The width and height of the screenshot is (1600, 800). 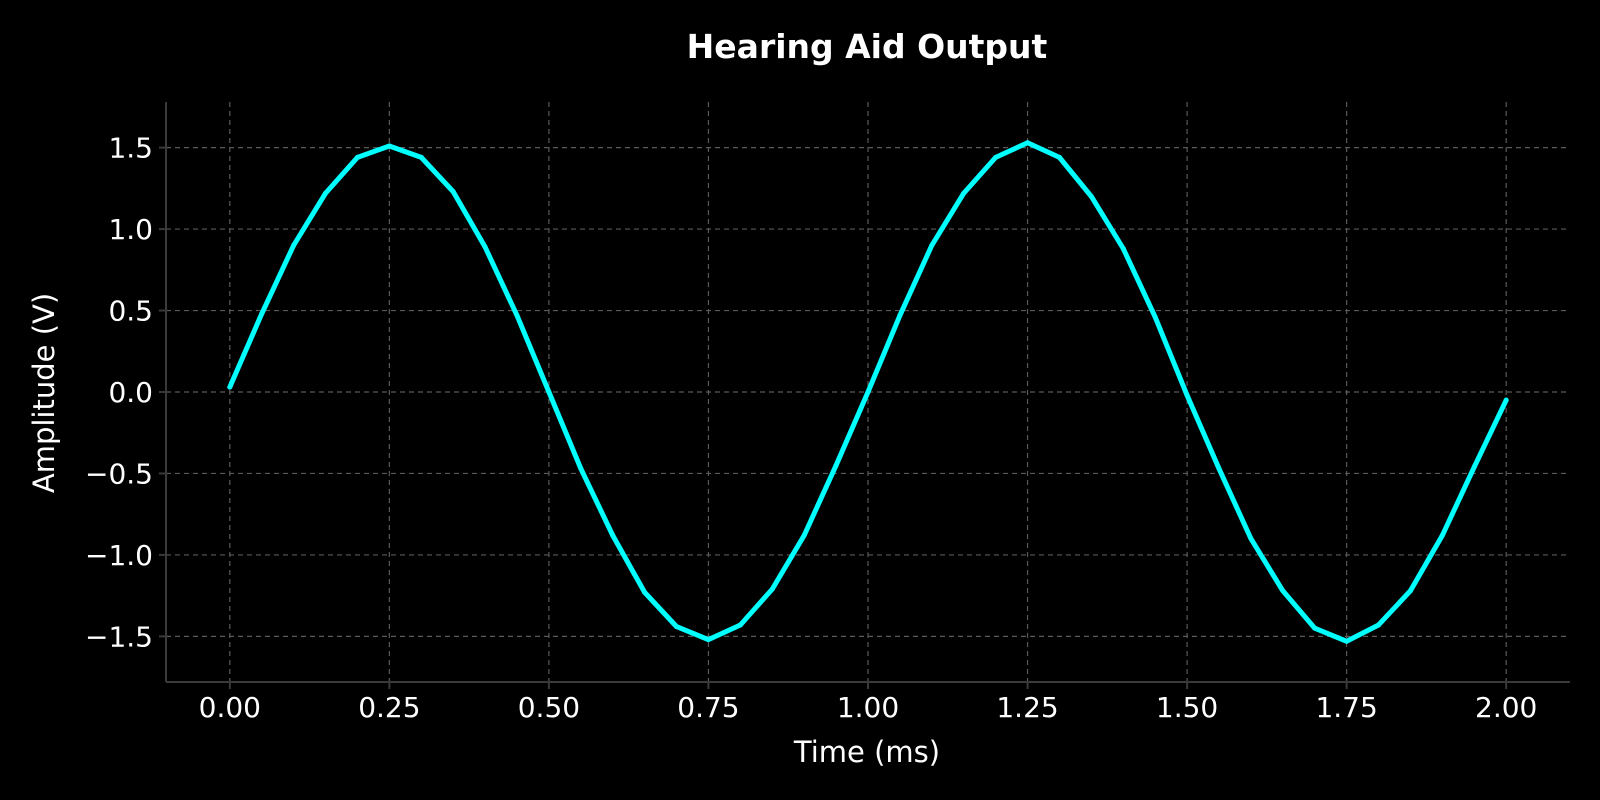 What do you see at coordinates (130, 311) in the screenshot?
I see `y-tick-label: 0.5` at bounding box center [130, 311].